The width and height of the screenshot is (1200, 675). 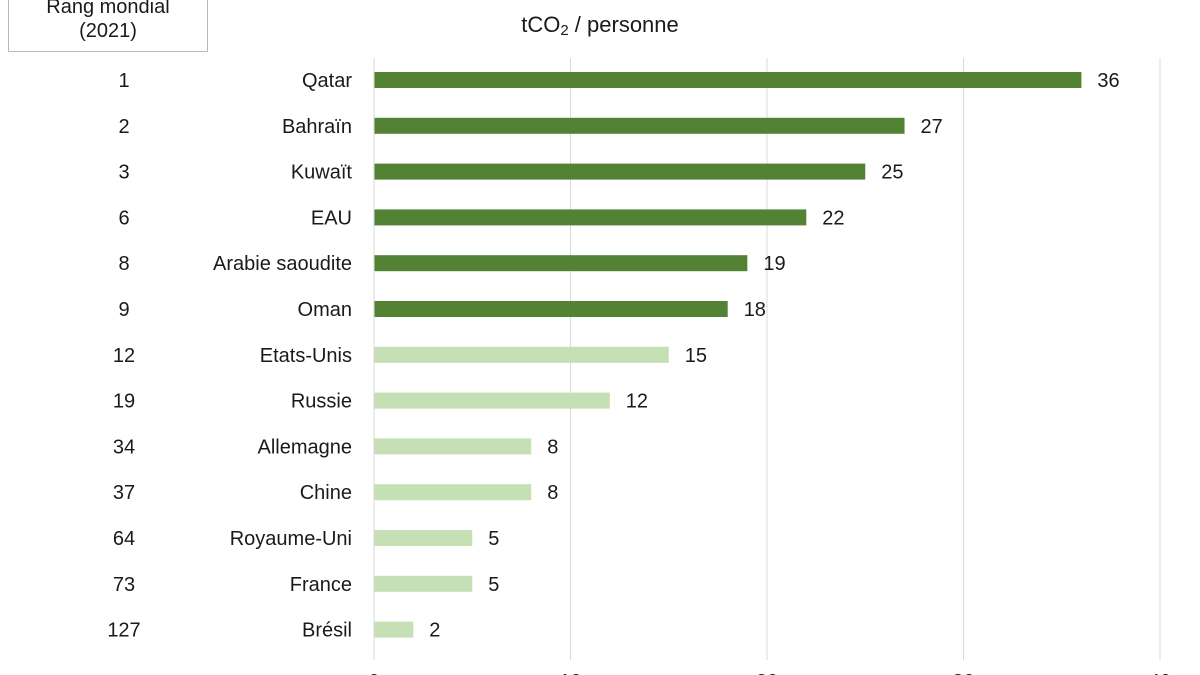 I want to click on category-label: EAU, so click(x=331, y=218).